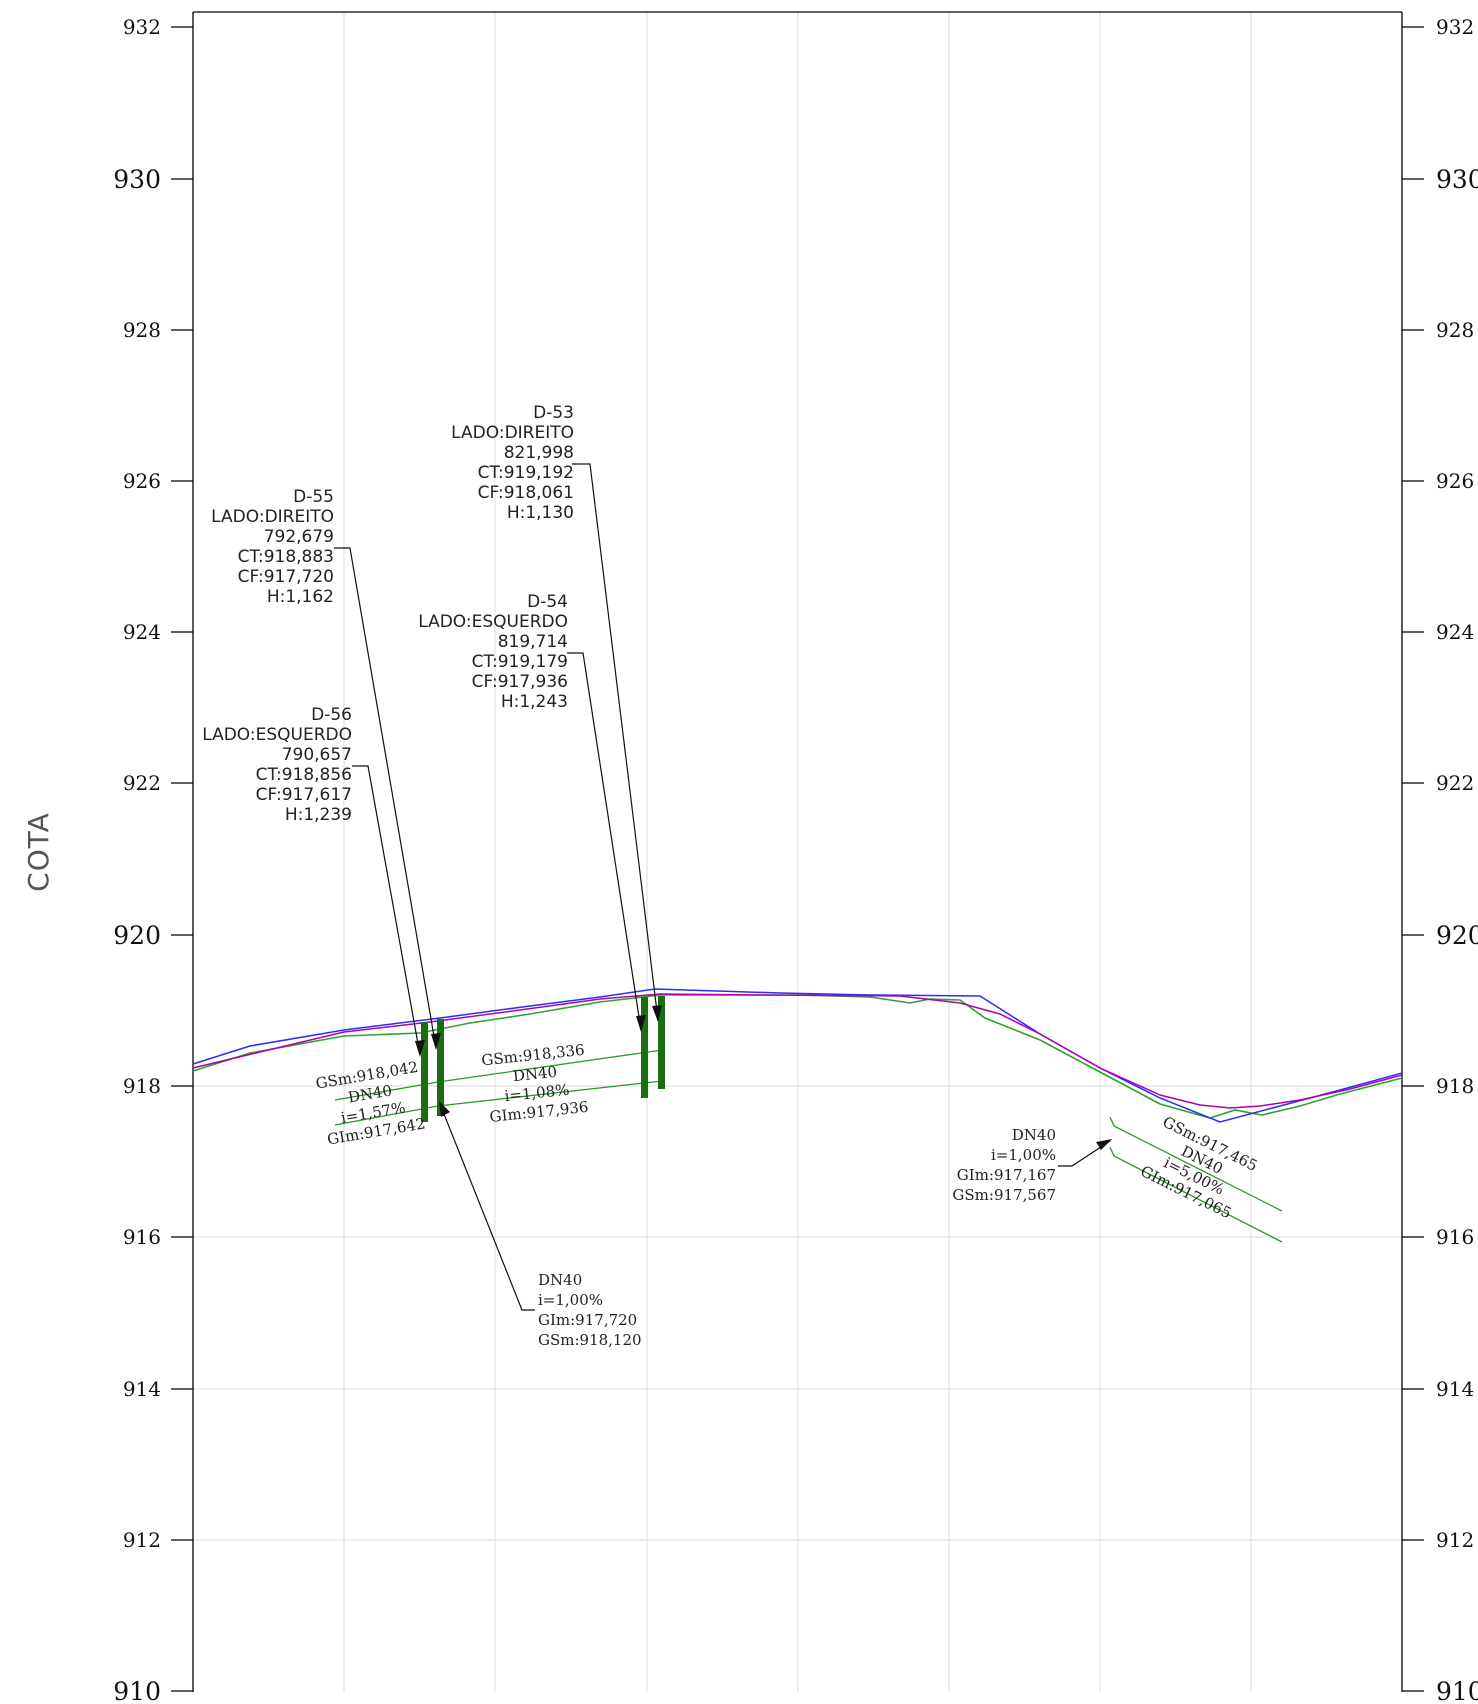 The image size is (1478, 1704). Describe the element at coordinates (1455, 783) in the screenshot. I see `tick-label-right-922: 922` at that location.